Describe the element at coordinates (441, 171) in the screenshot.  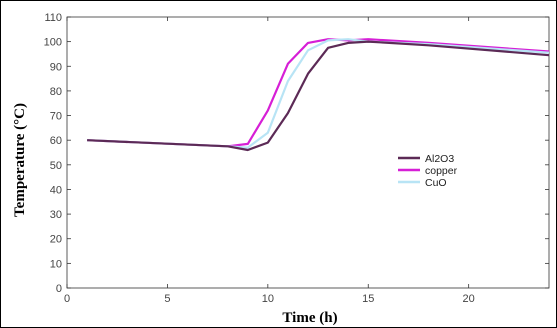
I see `legend-label-copper: copper` at that location.